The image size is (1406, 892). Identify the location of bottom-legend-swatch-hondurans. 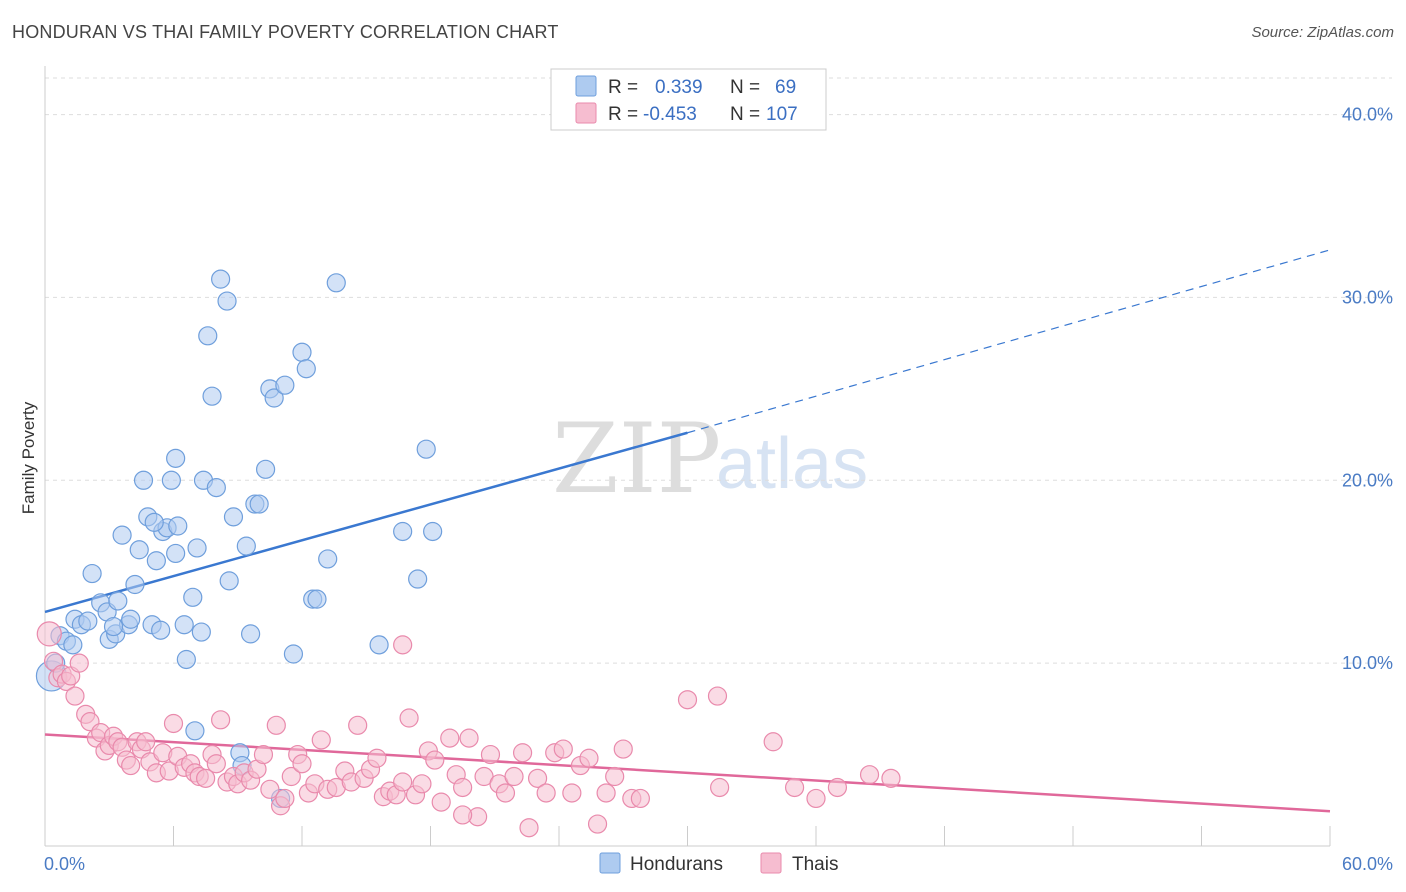
(610, 863).